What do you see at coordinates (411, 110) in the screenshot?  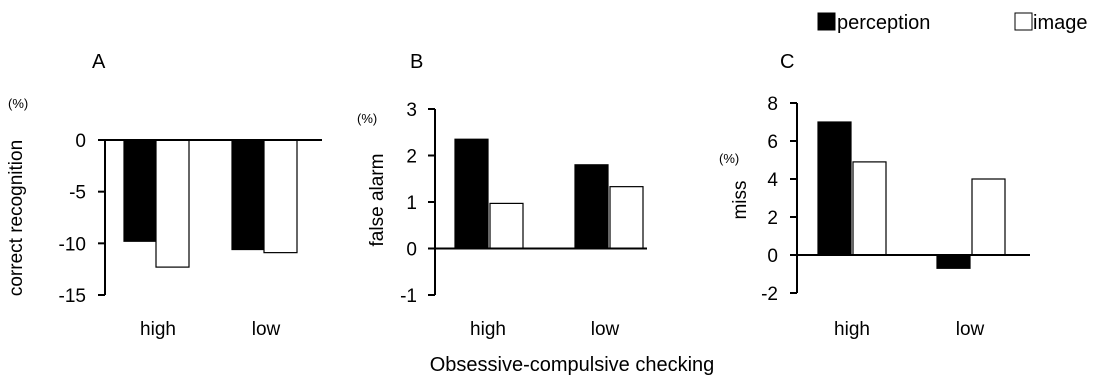 I see `y-tick-label: 3` at bounding box center [411, 110].